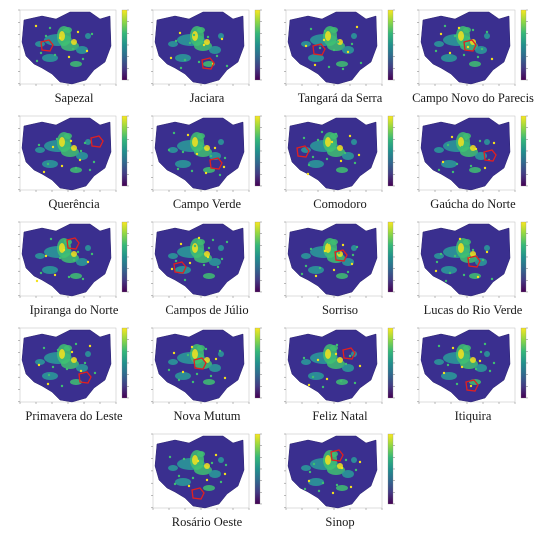 The image size is (540, 550). I want to click on map-panel: Primavera do Leste, so click(74, 377).